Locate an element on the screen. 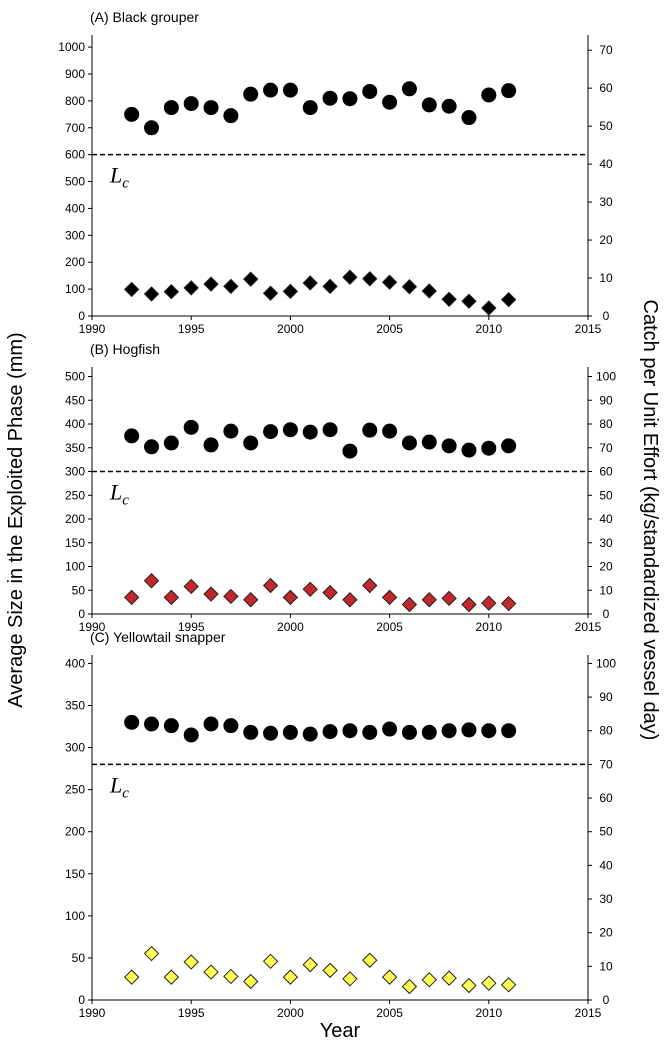  y-tick-label: 150 is located at coordinates (75, 543).